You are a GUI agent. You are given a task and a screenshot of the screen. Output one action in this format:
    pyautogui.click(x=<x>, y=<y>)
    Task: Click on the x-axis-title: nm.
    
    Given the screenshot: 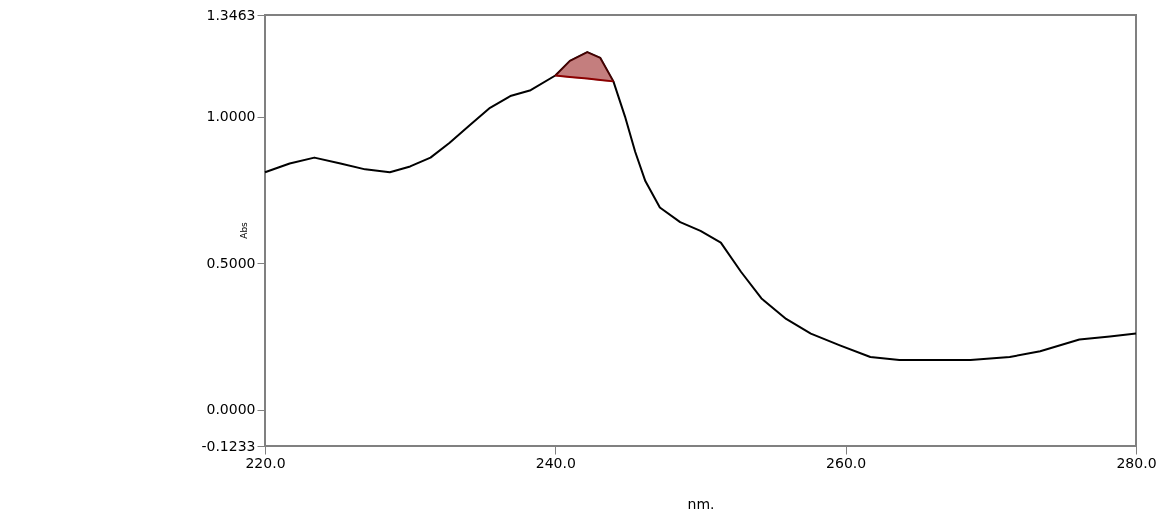 What is the action you would take?
    pyautogui.click(x=701, y=503)
    